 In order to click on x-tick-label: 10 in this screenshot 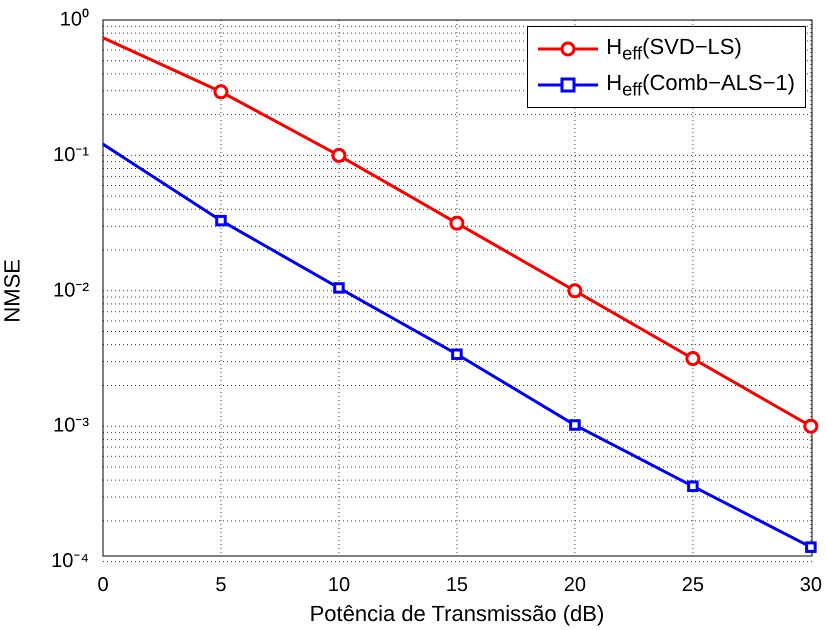, I will do `click(339, 585)`.